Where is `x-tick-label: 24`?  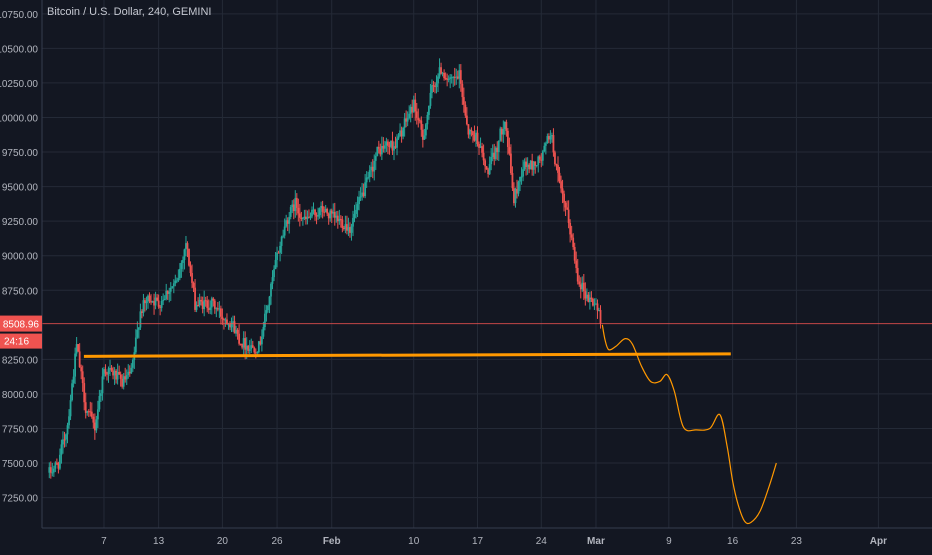
x-tick-label: 24 is located at coordinates (542, 541).